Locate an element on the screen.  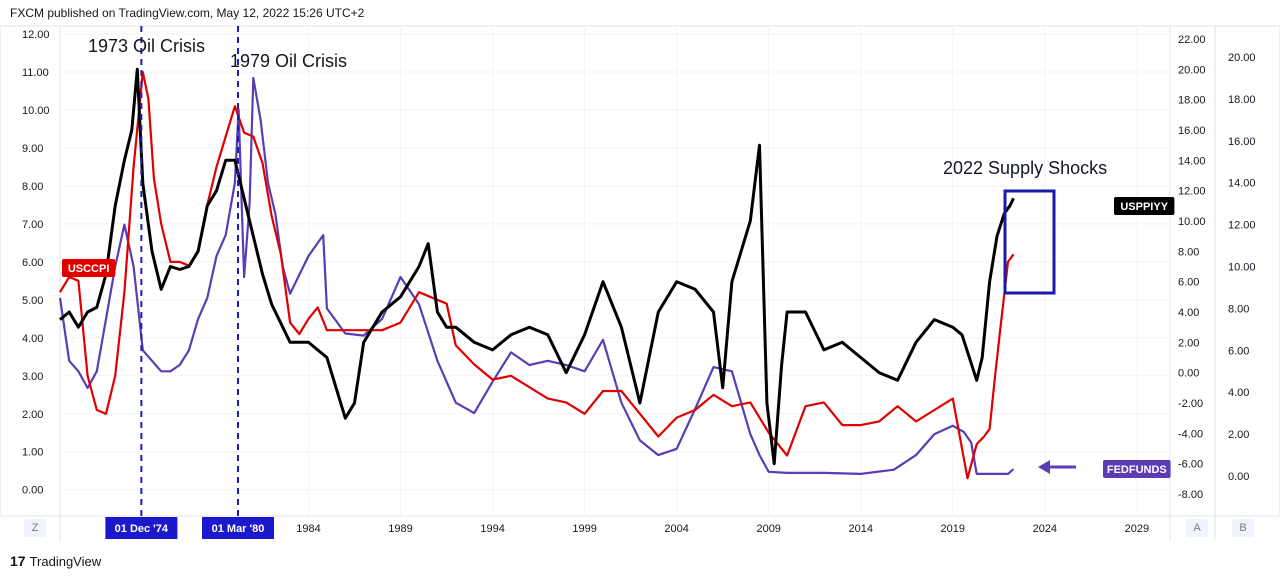
x-tick-label: 2024 is located at coordinates (1045, 529).